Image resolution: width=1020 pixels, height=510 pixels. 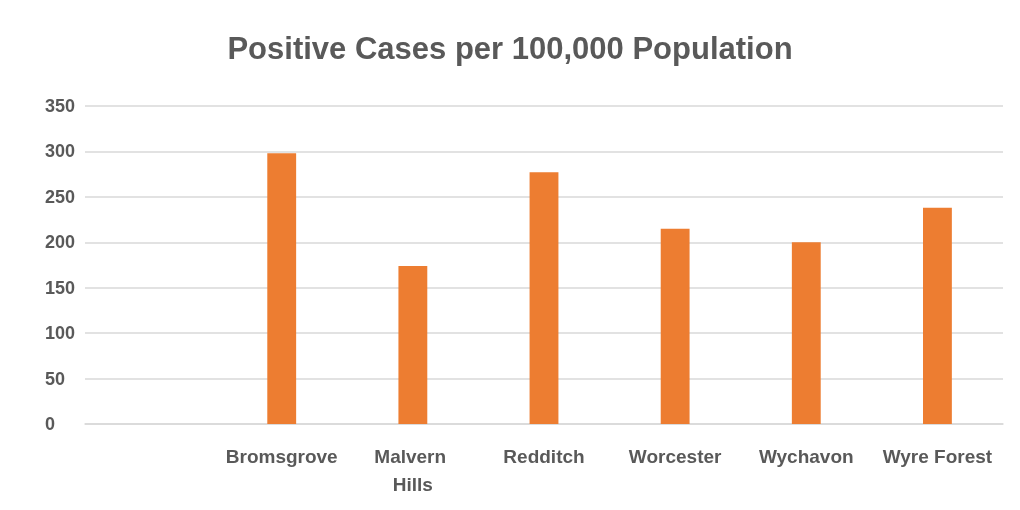 I want to click on x-tick-label: Worcester, so click(x=675, y=456).